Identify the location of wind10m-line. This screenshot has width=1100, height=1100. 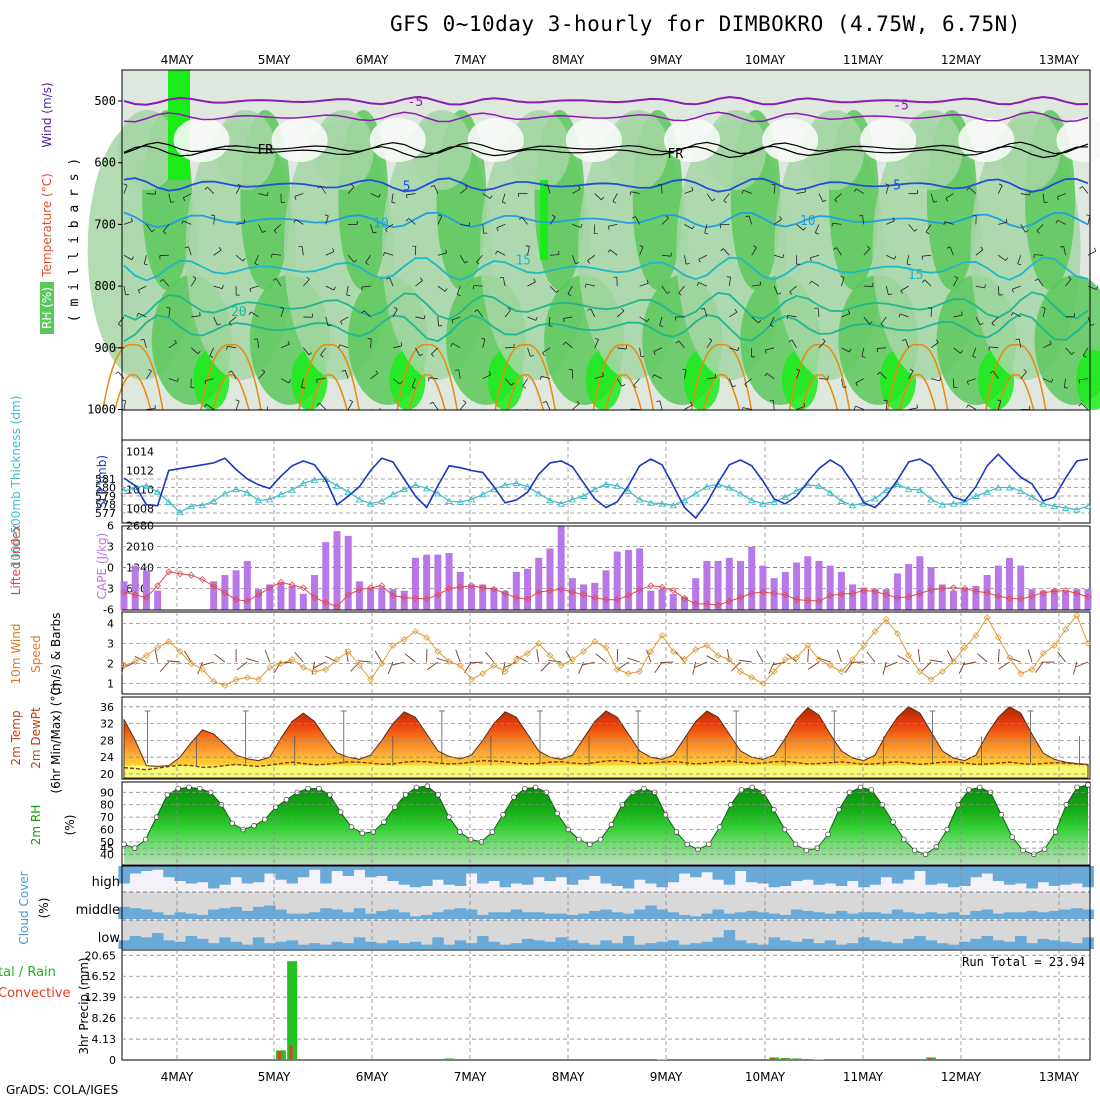
(606, 650).